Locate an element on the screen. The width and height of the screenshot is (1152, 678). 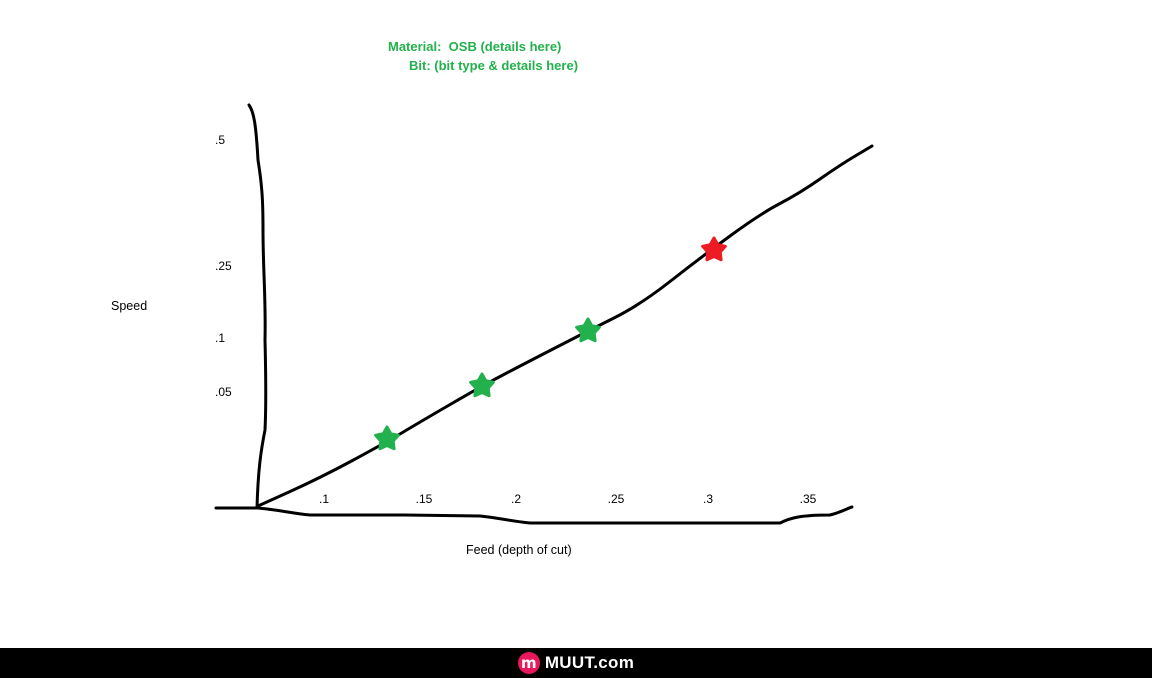
x-tick-label: .15 is located at coordinates (424, 499).